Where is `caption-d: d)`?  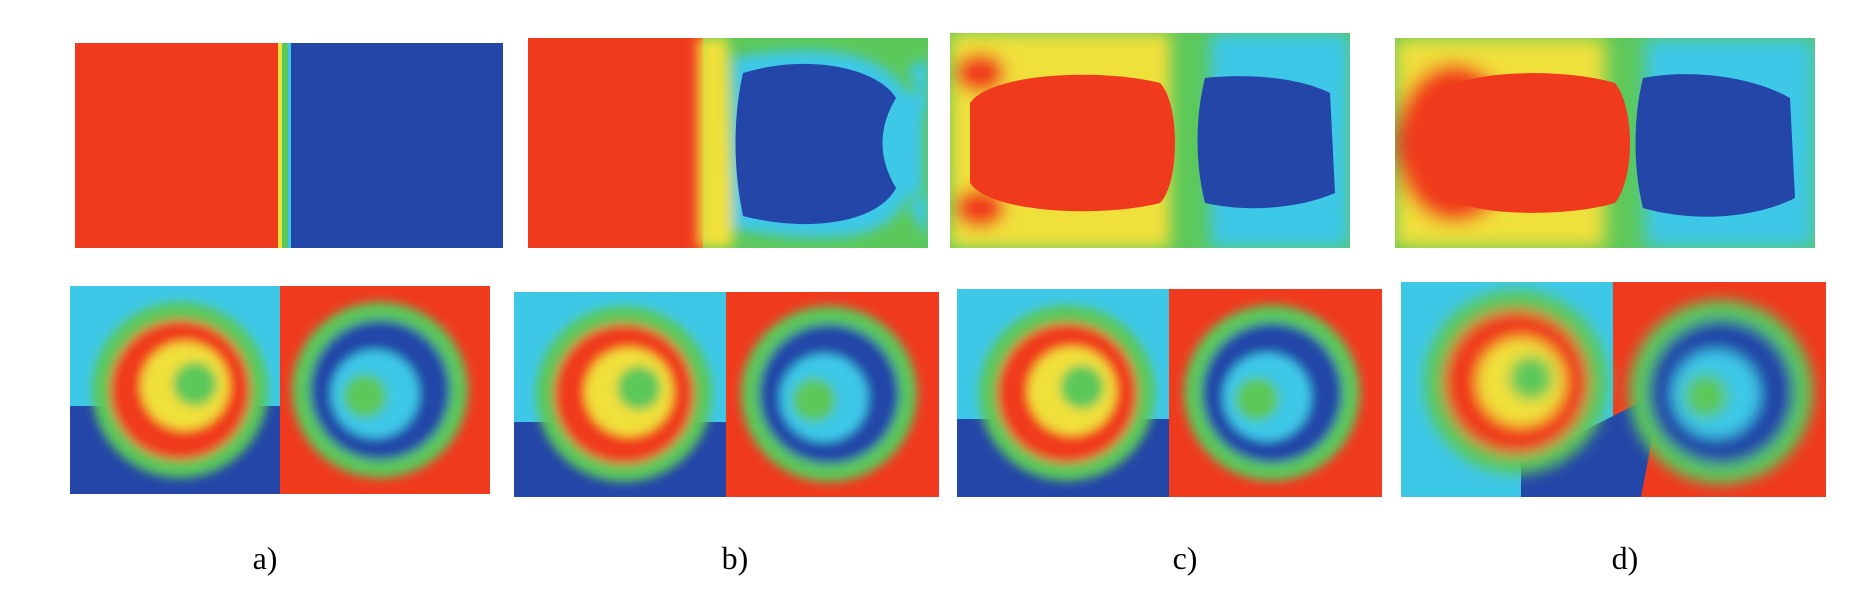 caption-d: d) is located at coordinates (1625, 558).